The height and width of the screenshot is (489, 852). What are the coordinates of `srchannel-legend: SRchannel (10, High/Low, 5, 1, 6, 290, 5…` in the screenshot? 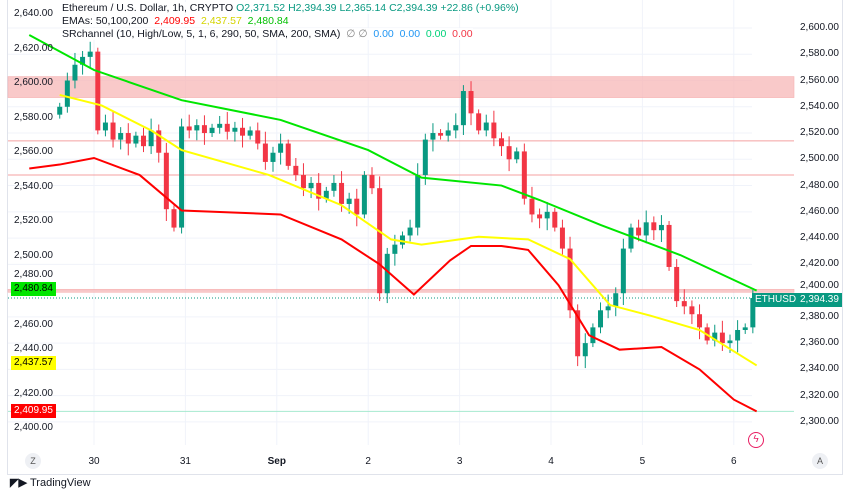 It's located at (267, 34).